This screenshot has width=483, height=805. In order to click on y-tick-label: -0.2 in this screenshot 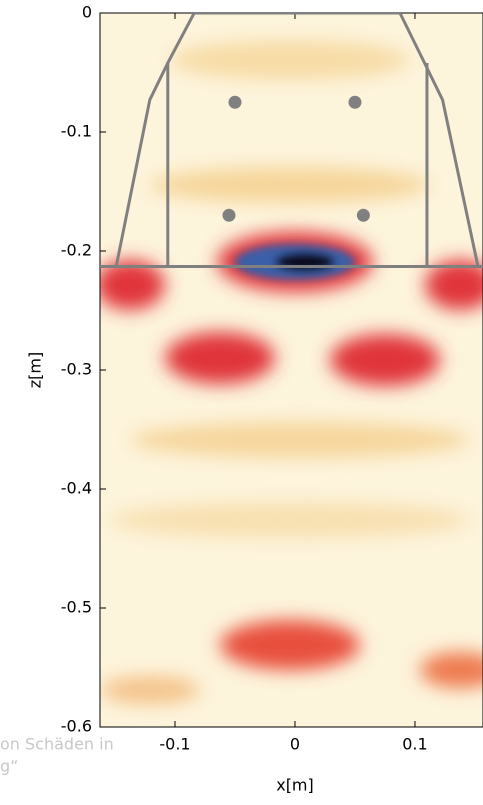, I will do `click(76, 250)`.